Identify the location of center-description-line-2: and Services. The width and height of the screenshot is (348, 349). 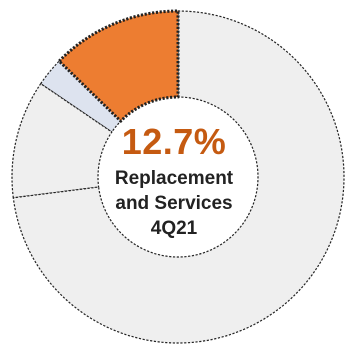
(174, 203).